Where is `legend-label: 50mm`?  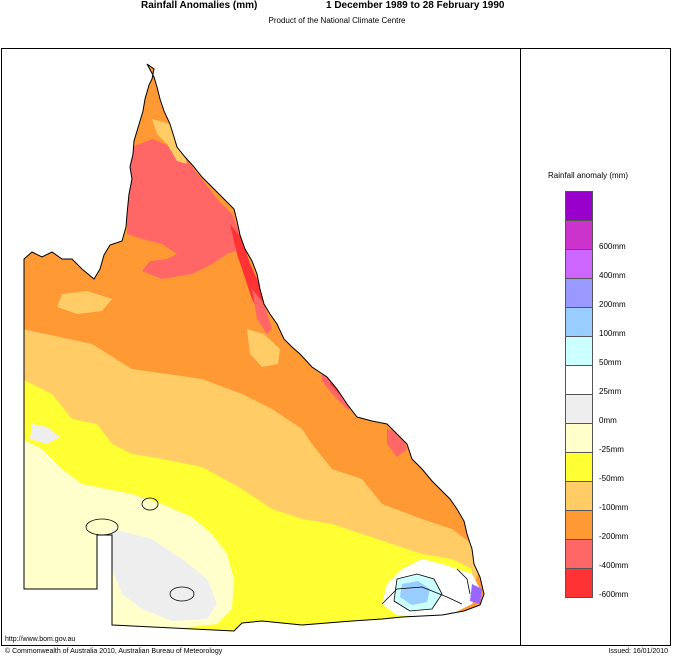
legend-label: 50mm is located at coordinates (610, 362).